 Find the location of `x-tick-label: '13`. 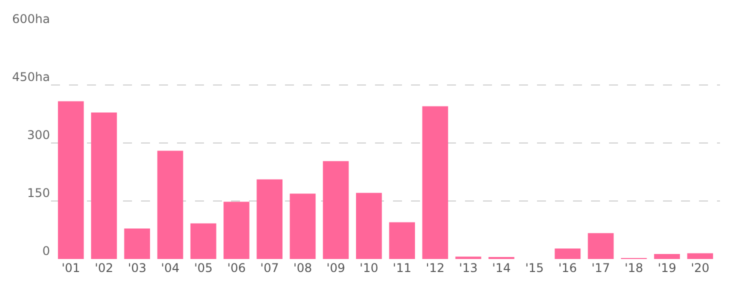

x-tick-label: '13 is located at coordinates (468, 268).